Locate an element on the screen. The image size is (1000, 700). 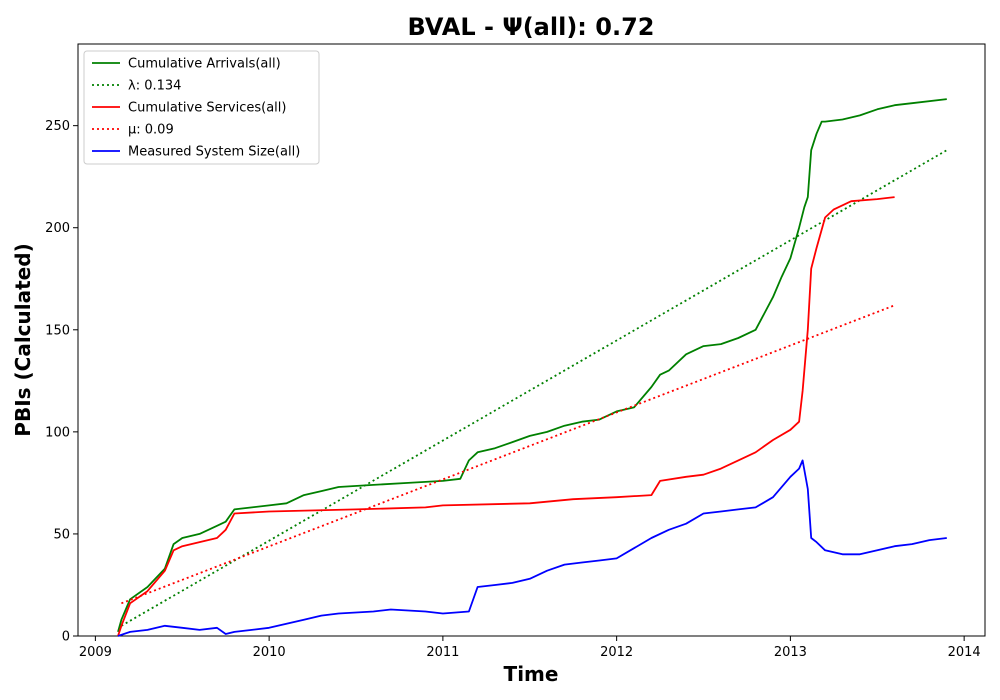
y-axis: 0 50 100 150 200 250 is located at coordinates (61, 382).